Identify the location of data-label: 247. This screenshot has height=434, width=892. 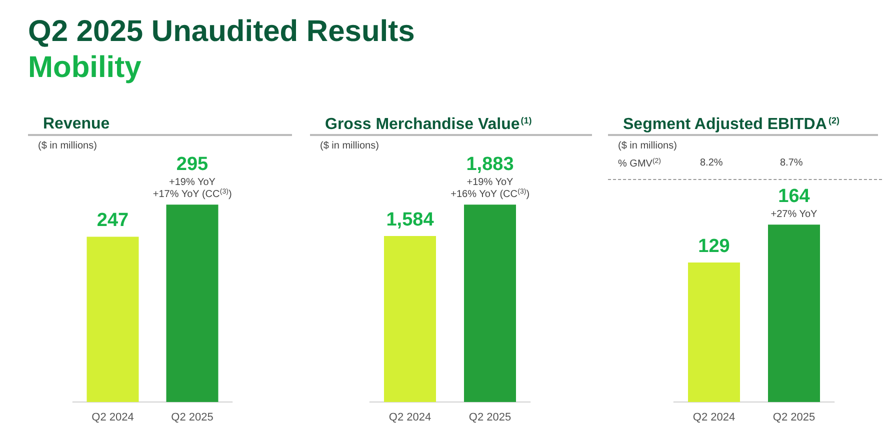
(112, 221).